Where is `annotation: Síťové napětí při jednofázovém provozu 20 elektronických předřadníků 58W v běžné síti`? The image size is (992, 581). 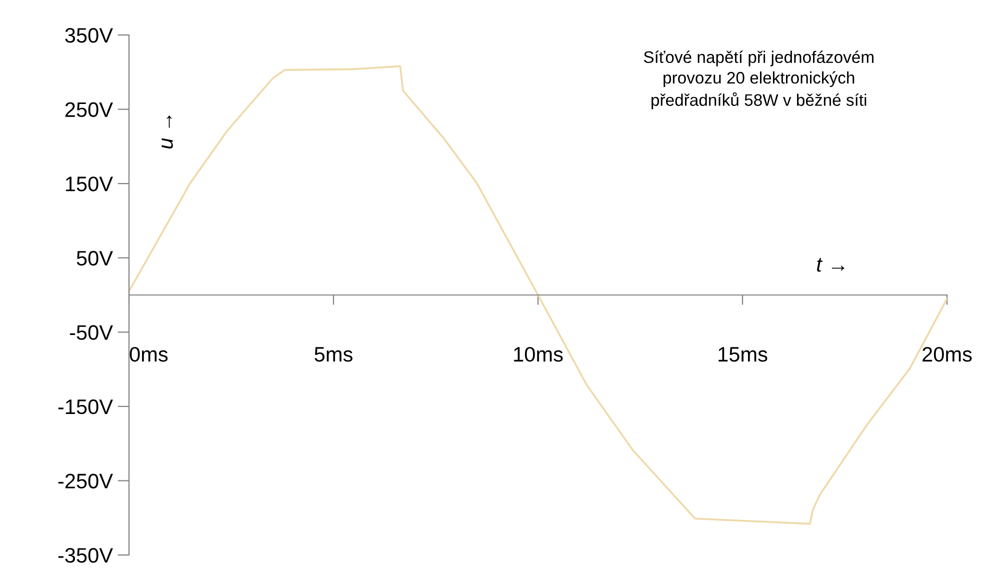 annotation: Síťové napětí při jednofázovém provozu 20 elektronických předřadníků 58W v běžné síti is located at coordinates (759, 80).